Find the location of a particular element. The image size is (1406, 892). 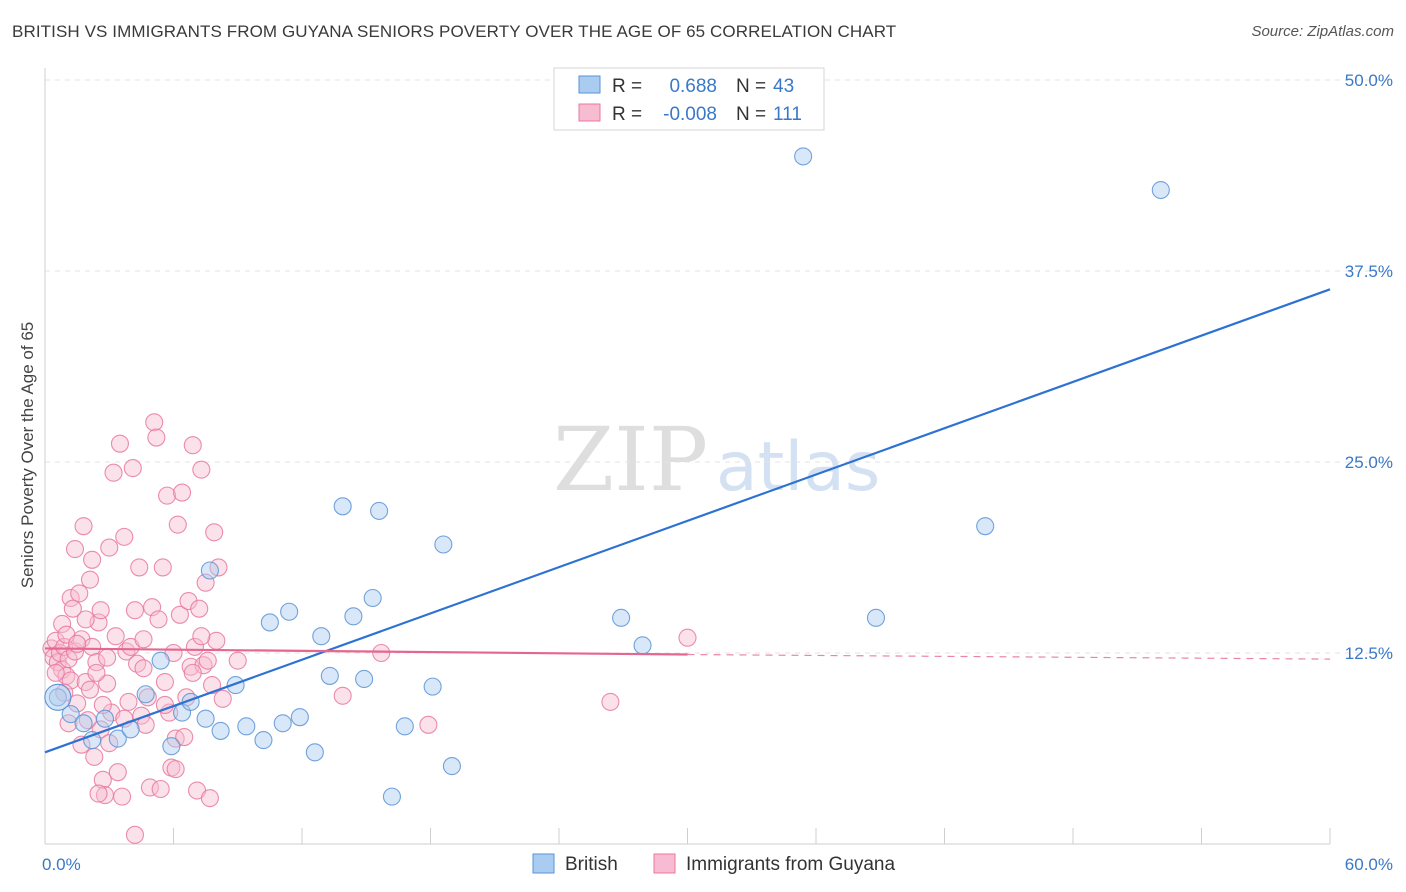

watermark: ZIP atlas is located at coordinates (716, 459).